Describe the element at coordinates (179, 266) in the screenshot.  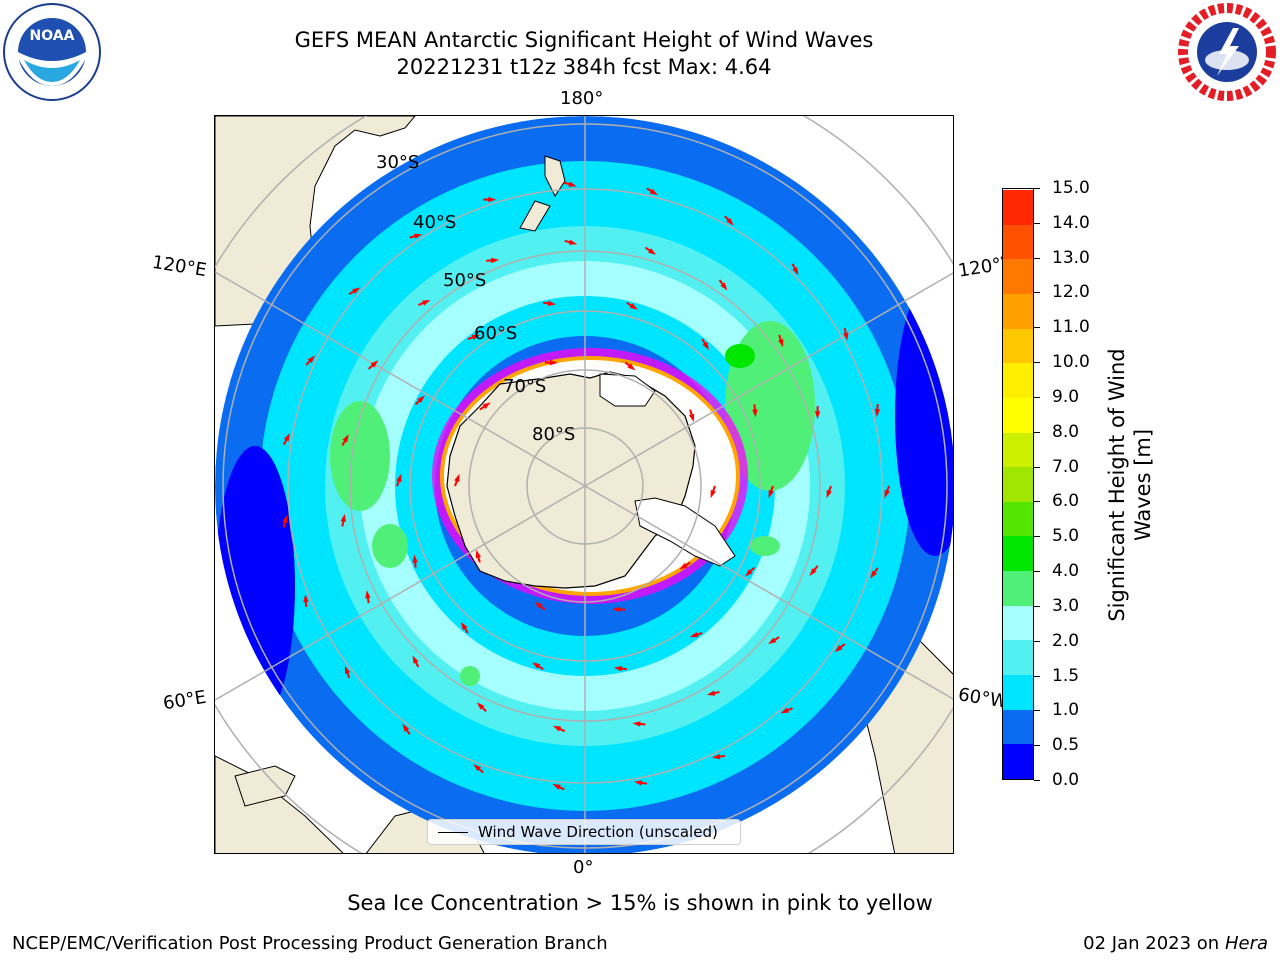
I see `lon-label-120e: 120°E` at that location.